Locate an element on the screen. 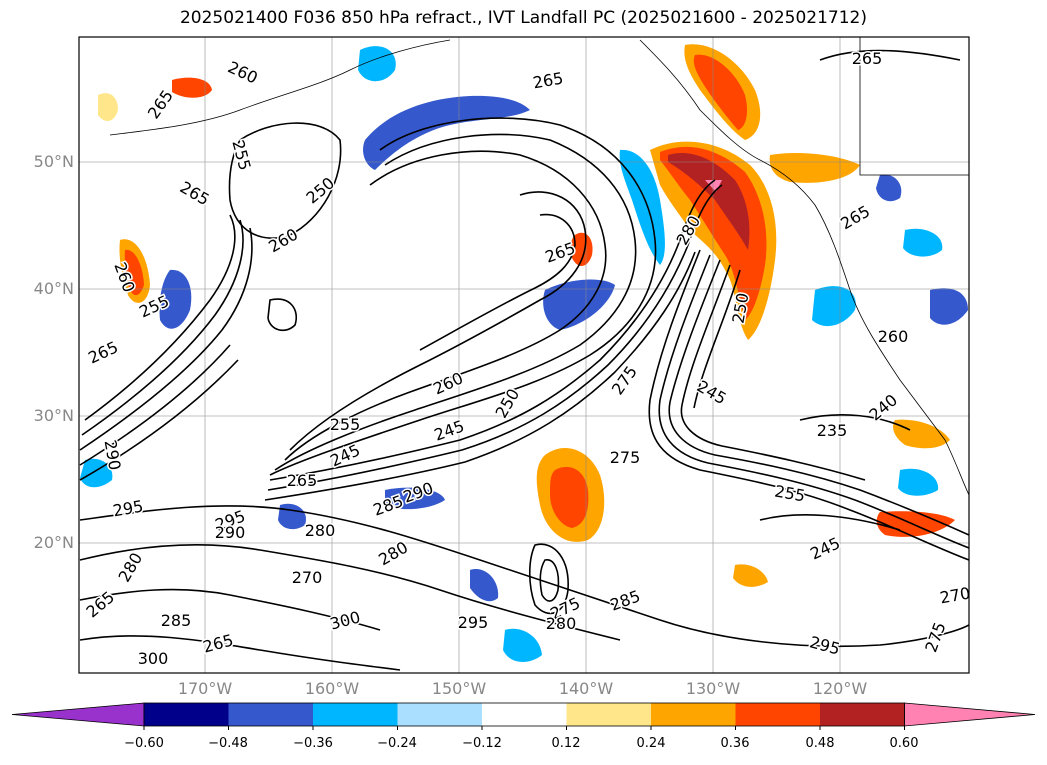 The width and height of the screenshot is (1047, 765). contour-label: 285 is located at coordinates (176, 620).